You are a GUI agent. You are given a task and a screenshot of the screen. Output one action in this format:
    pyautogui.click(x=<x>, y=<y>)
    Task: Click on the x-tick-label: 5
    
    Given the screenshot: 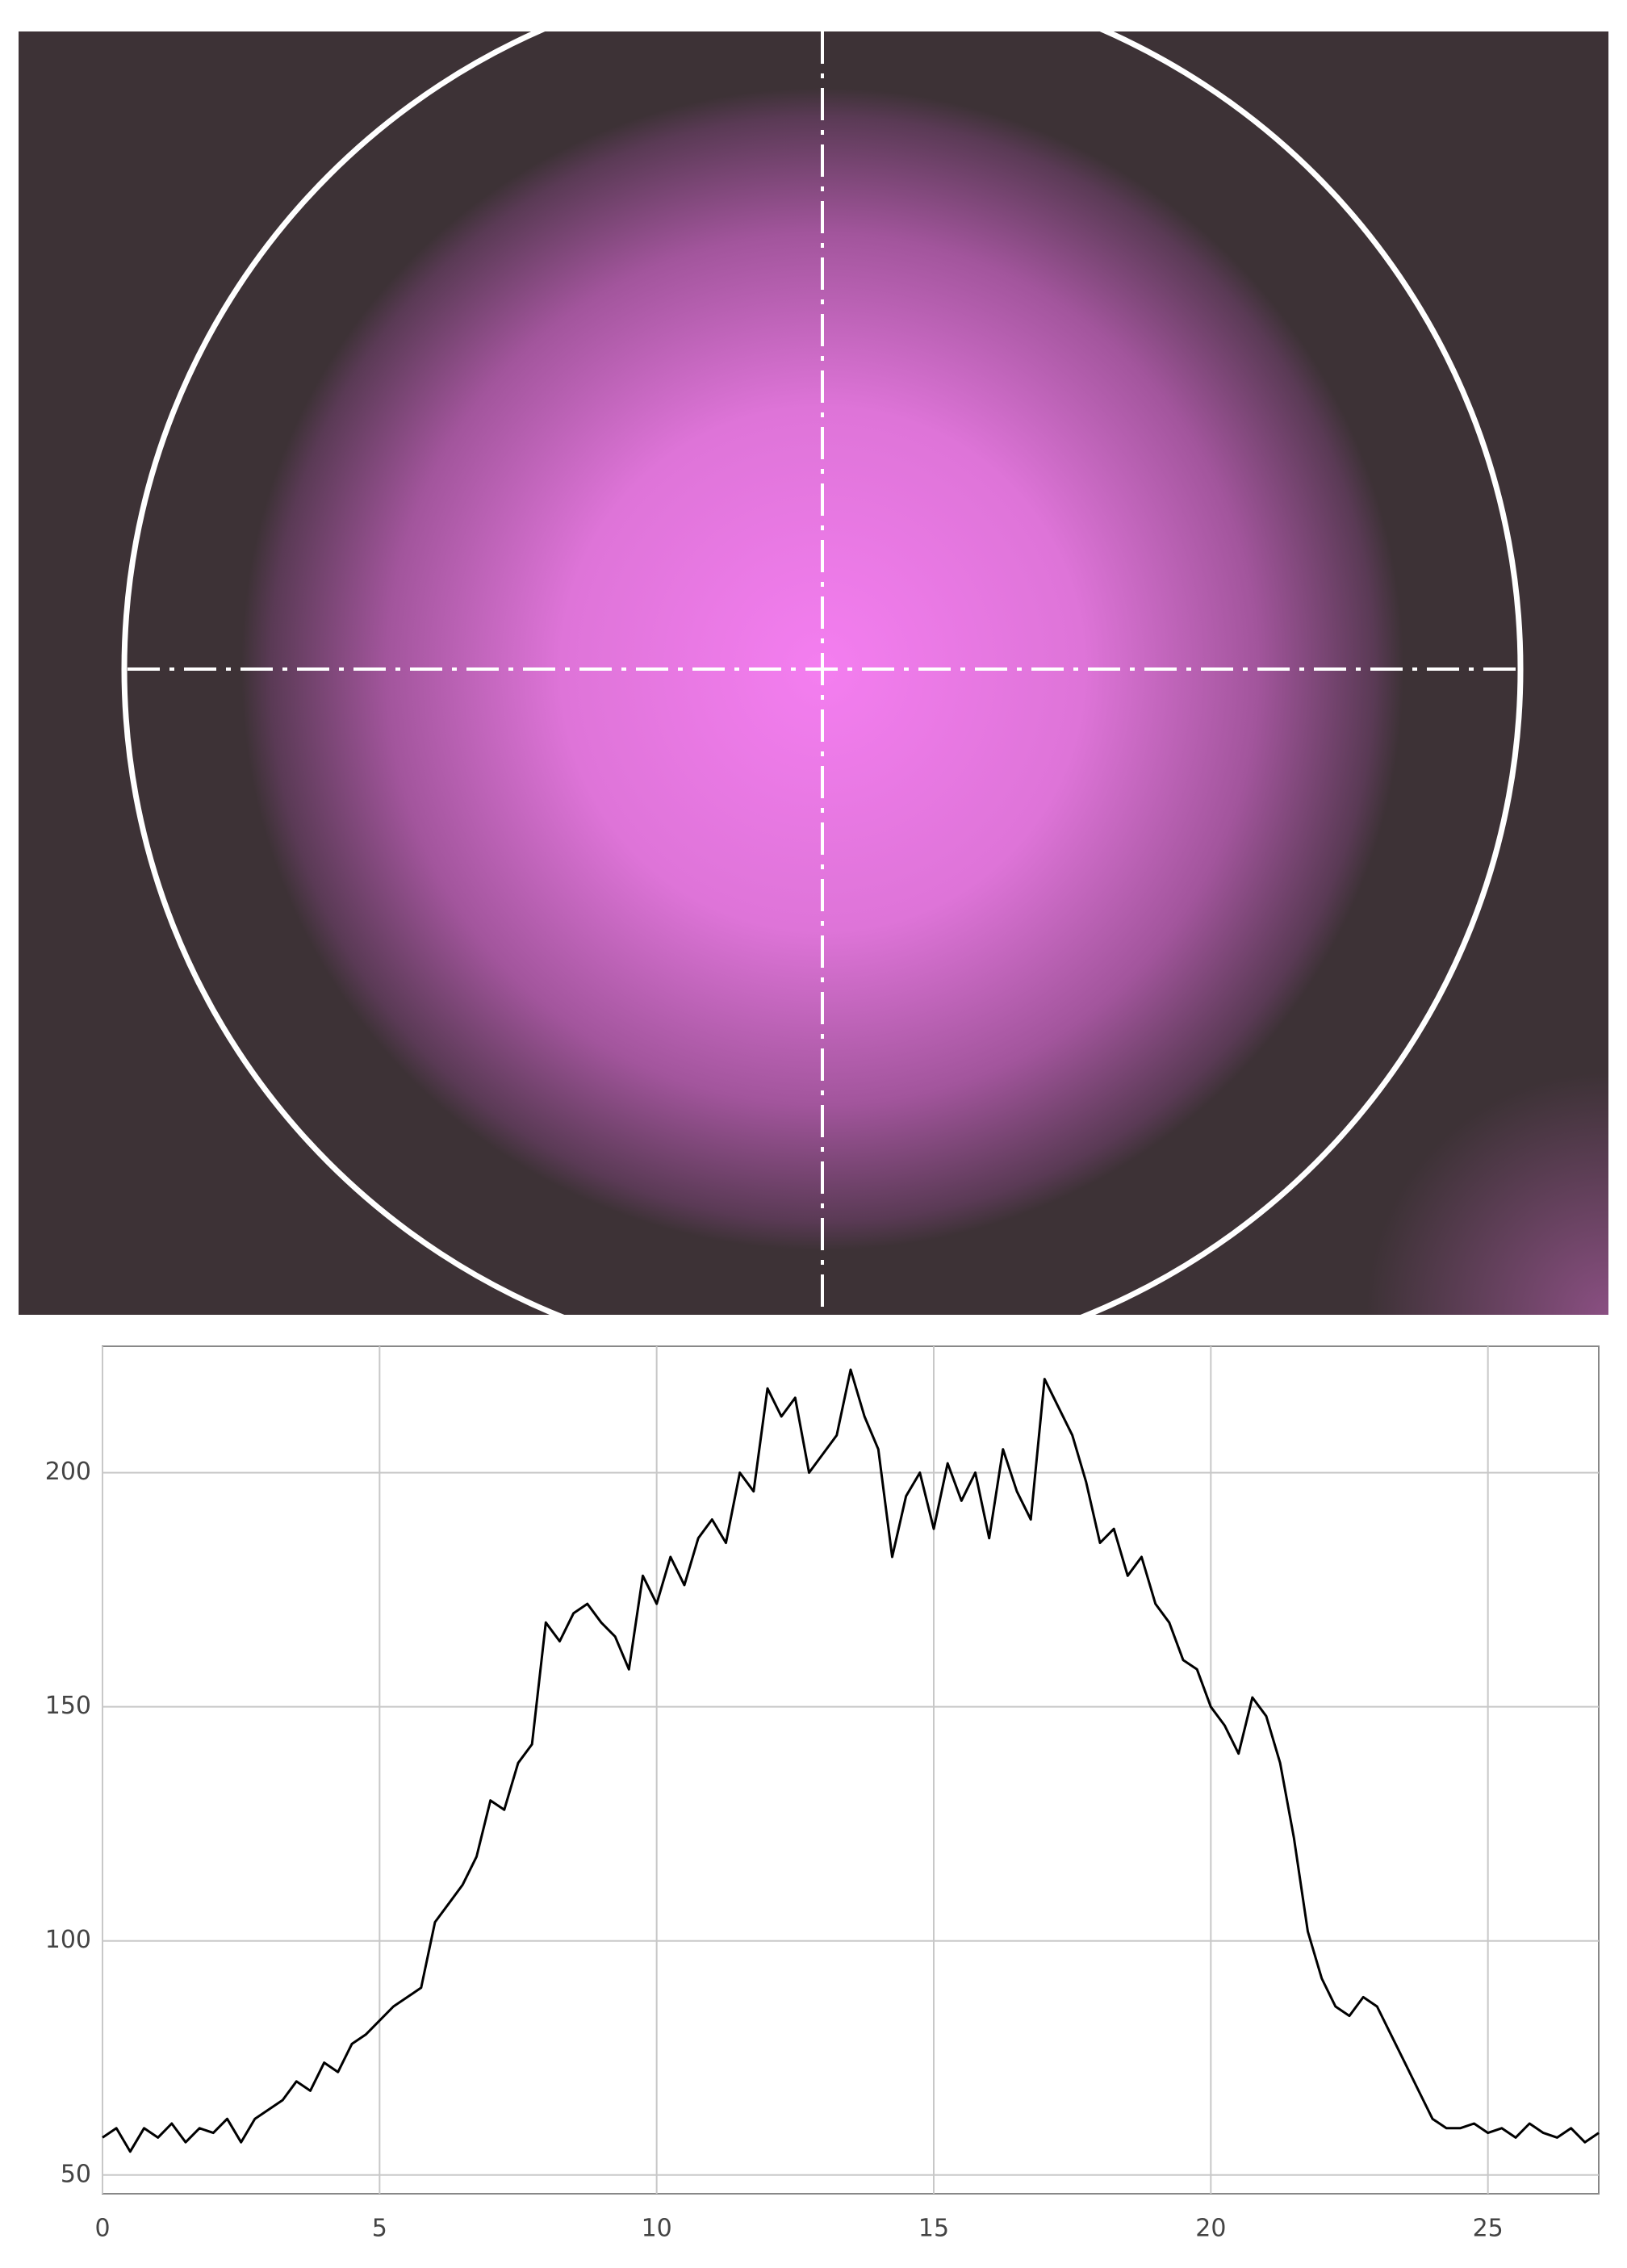 What is the action you would take?
    pyautogui.click(x=379, y=2229)
    